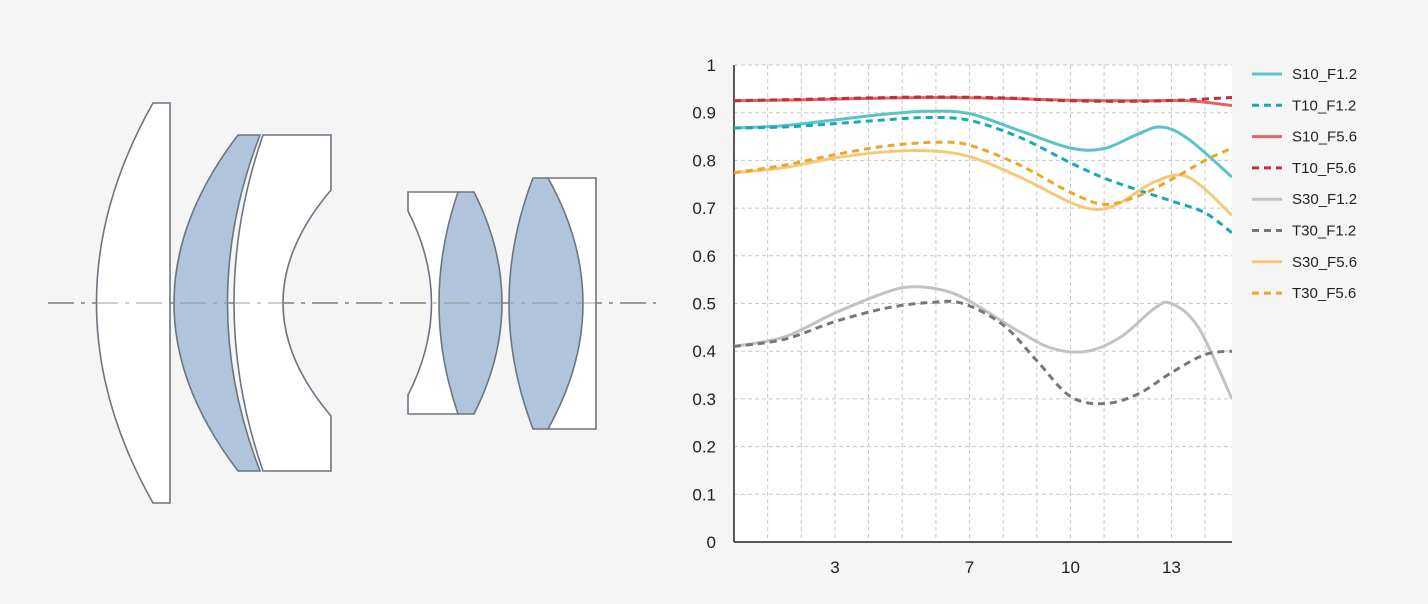  What do you see at coordinates (834, 567) in the screenshot?
I see `x-tick-label: 3` at bounding box center [834, 567].